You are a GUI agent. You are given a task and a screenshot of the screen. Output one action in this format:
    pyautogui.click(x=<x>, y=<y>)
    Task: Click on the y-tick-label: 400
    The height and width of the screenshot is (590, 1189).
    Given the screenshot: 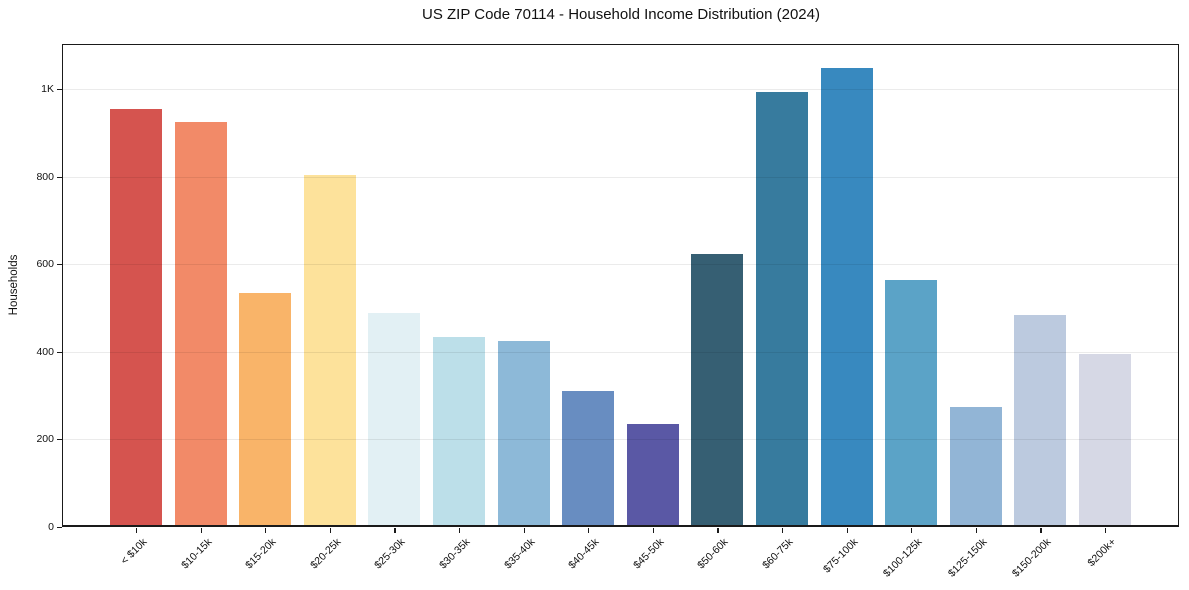 What is the action you would take?
    pyautogui.click(x=45, y=352)
    